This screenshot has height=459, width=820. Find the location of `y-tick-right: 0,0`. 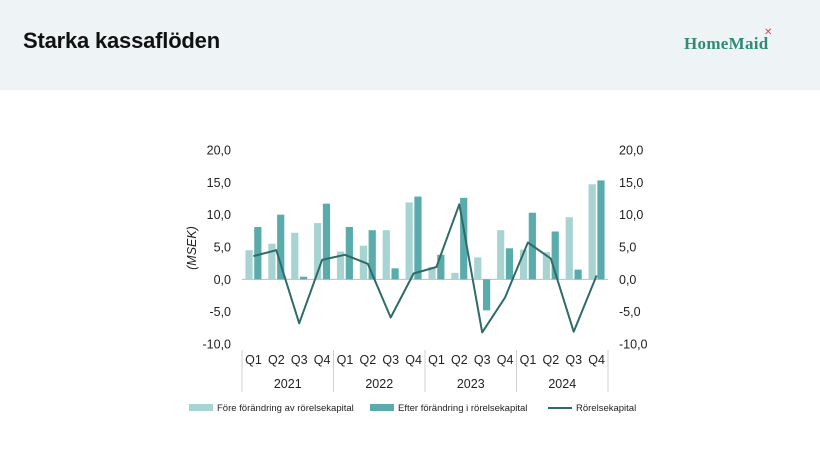

y-tick-right: 0,0 is located at coordinates (627, 280).